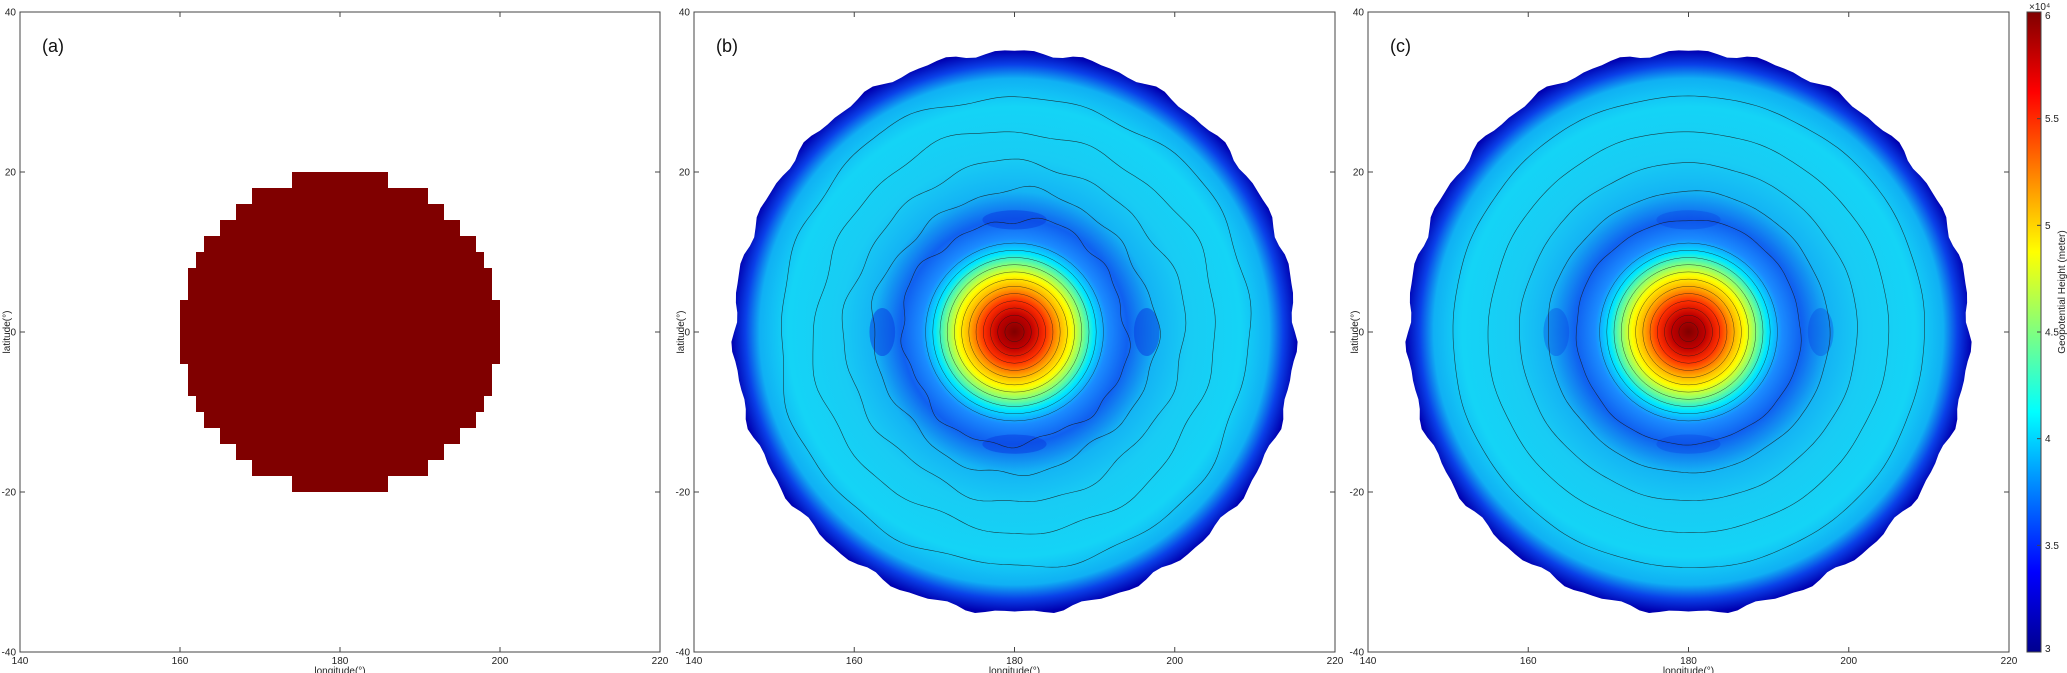 This screenshot has width=2067, height=673. I want to click on colorbar-tick-label: 4.5, so click(2052, 333).